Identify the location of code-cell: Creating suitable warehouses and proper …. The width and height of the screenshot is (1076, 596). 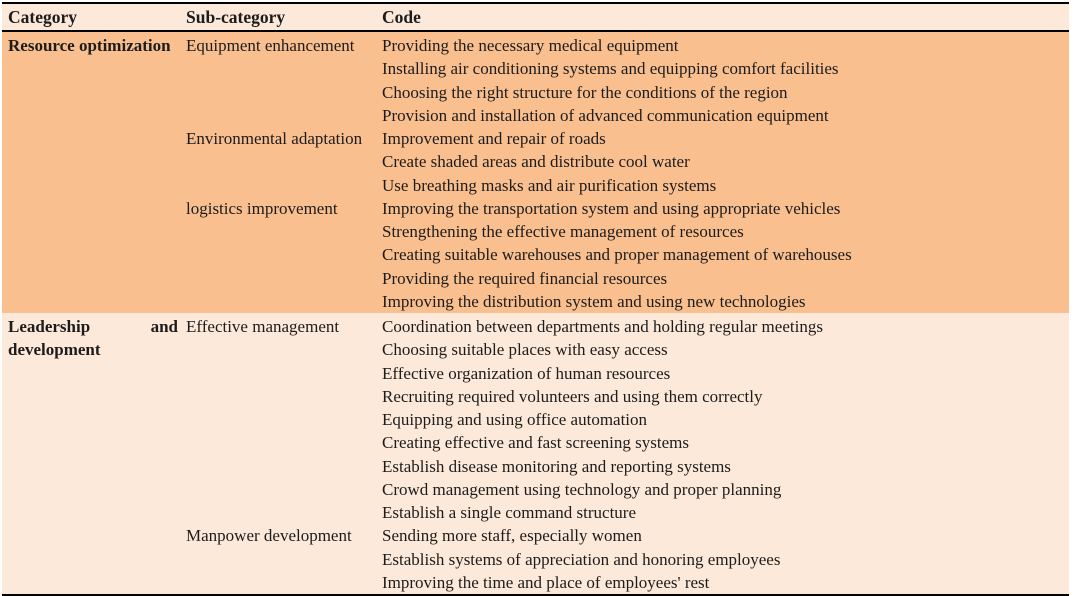
(617, 255).